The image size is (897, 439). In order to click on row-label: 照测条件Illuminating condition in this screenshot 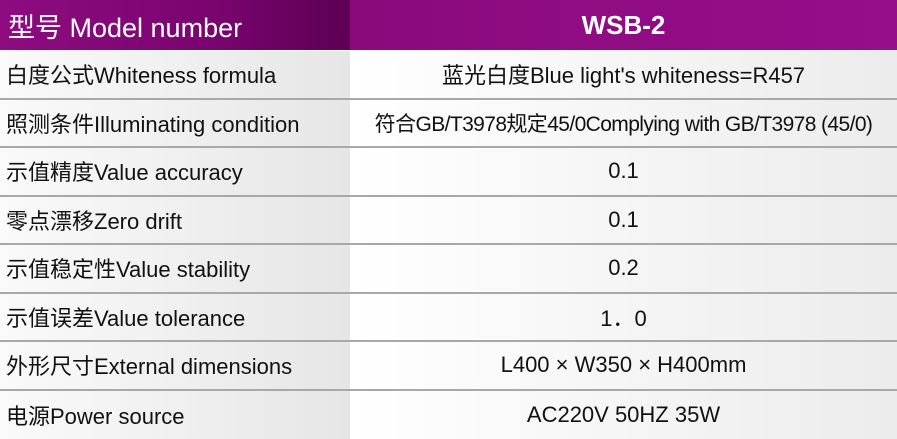, I will do `click(175, 123)`.